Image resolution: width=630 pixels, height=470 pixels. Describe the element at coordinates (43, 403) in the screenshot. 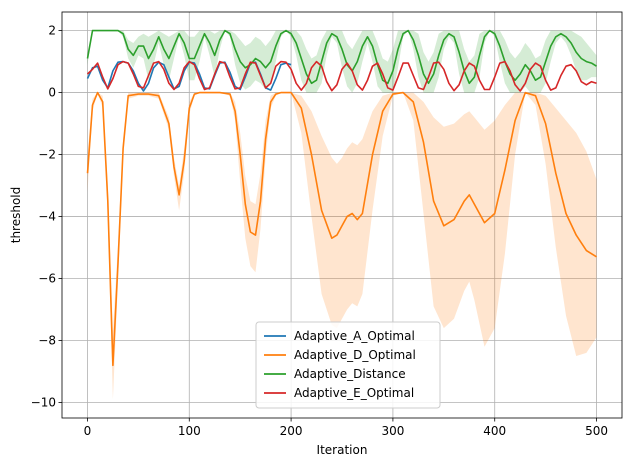

I see `y-tick-label: −10` at that location.